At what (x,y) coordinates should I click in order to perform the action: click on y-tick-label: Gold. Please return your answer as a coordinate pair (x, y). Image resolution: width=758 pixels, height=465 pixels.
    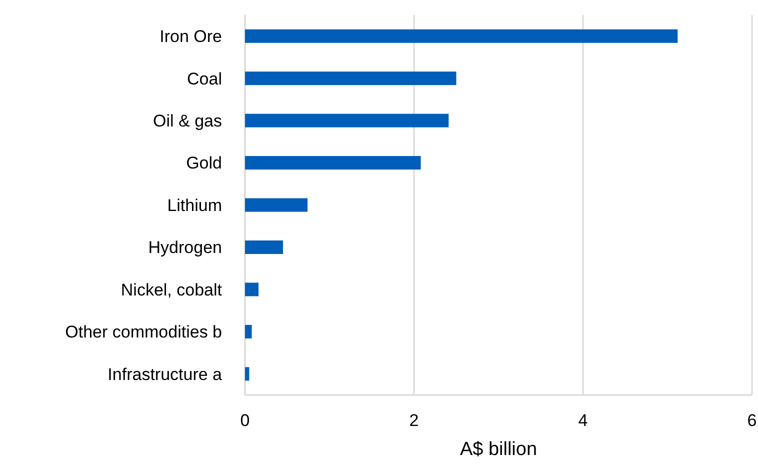
    Looking at the image, I should click on (204, 163).